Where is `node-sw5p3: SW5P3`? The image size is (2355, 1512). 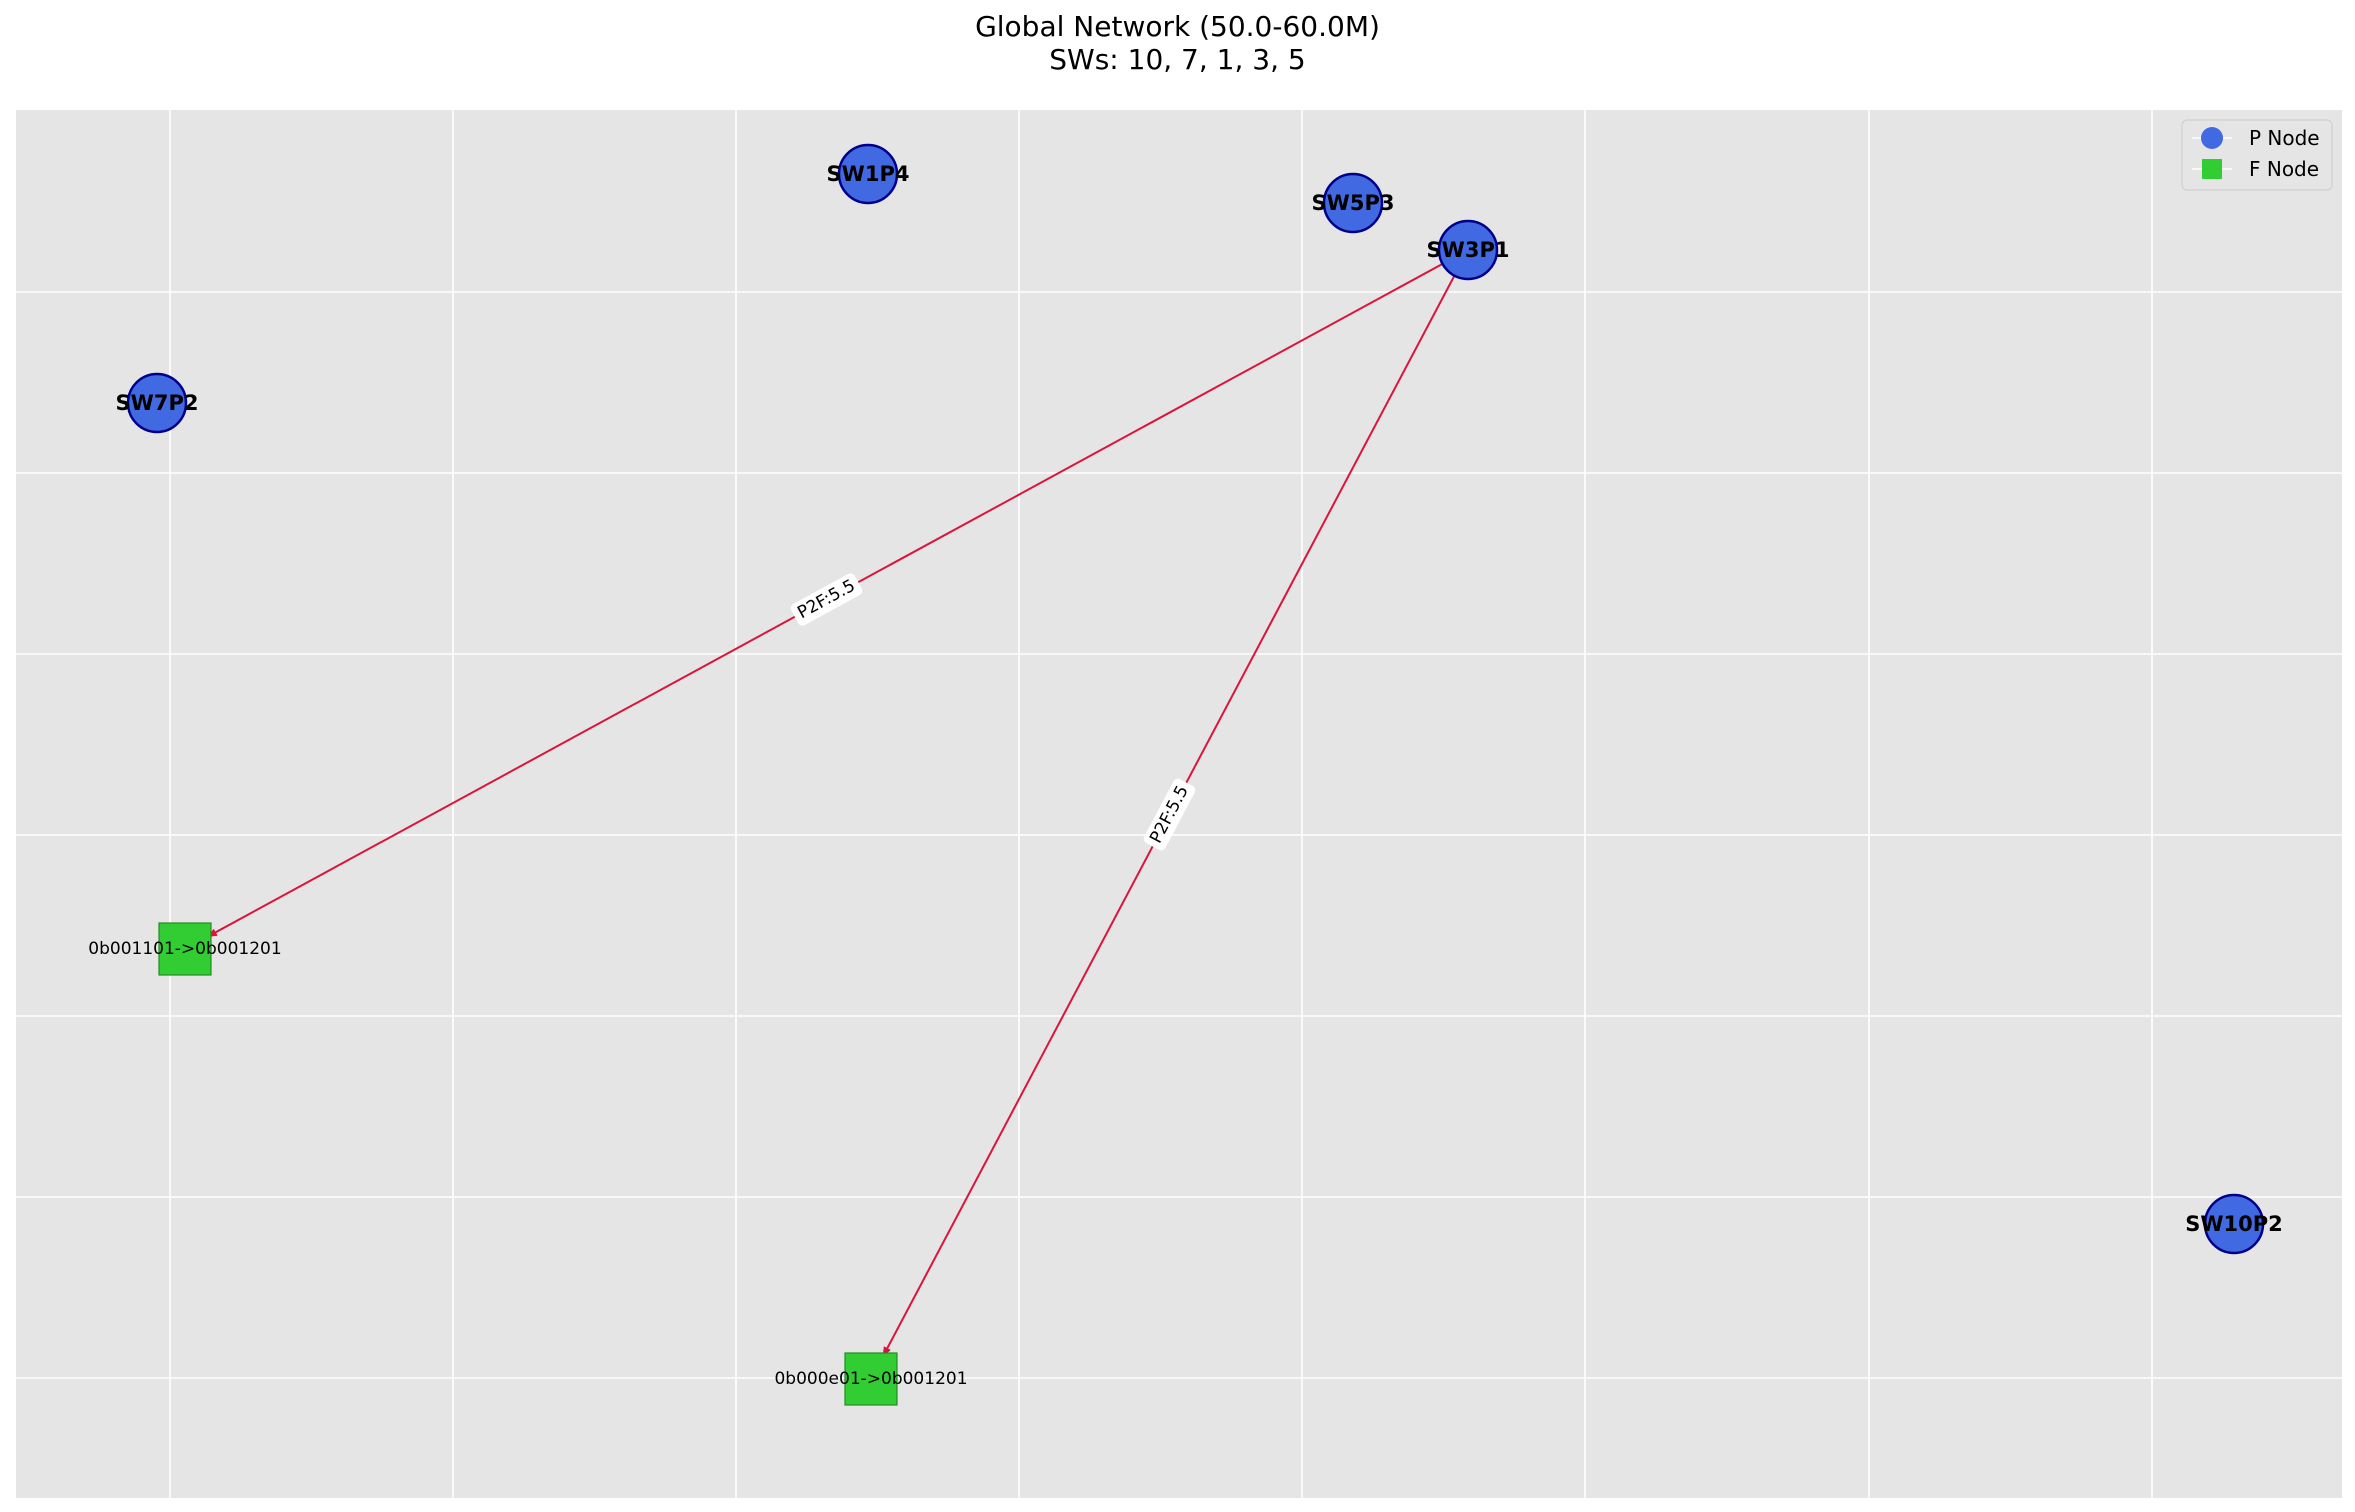 node-sw5p3: SW5P3 is located at coordinates (1353, 203).